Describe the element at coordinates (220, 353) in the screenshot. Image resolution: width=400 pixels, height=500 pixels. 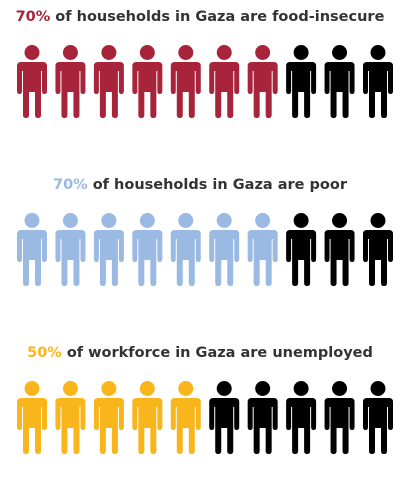
I see `title-text: of workforce in Gaza are unemployed` at that location.